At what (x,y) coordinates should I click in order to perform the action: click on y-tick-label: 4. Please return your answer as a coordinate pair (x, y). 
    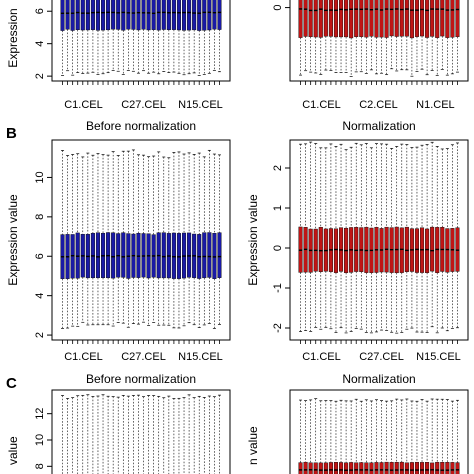
    Looking at the image, I should click on (40, 44).